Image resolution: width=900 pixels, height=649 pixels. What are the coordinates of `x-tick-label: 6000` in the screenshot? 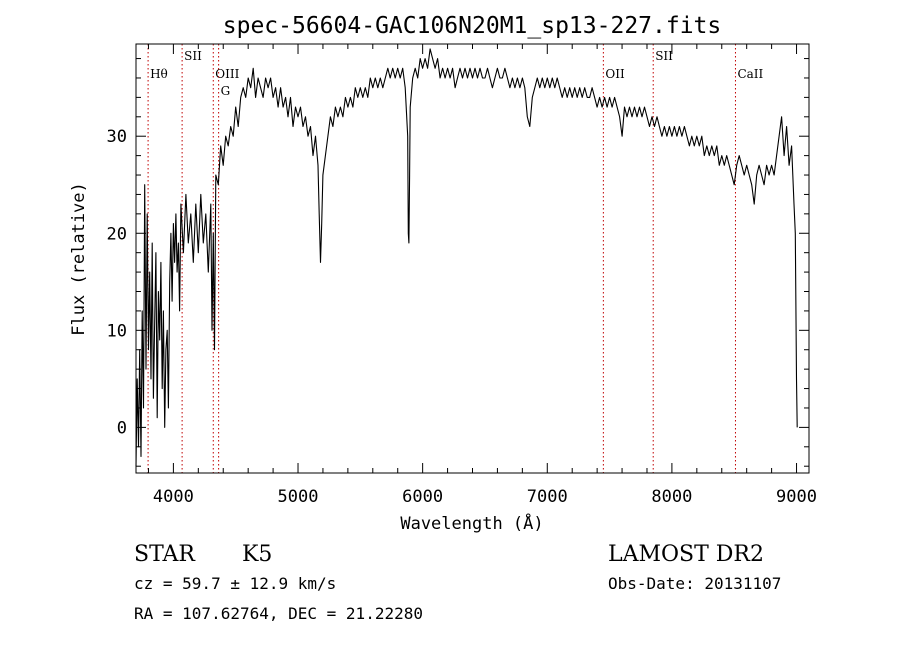 It's located at (422, 497).